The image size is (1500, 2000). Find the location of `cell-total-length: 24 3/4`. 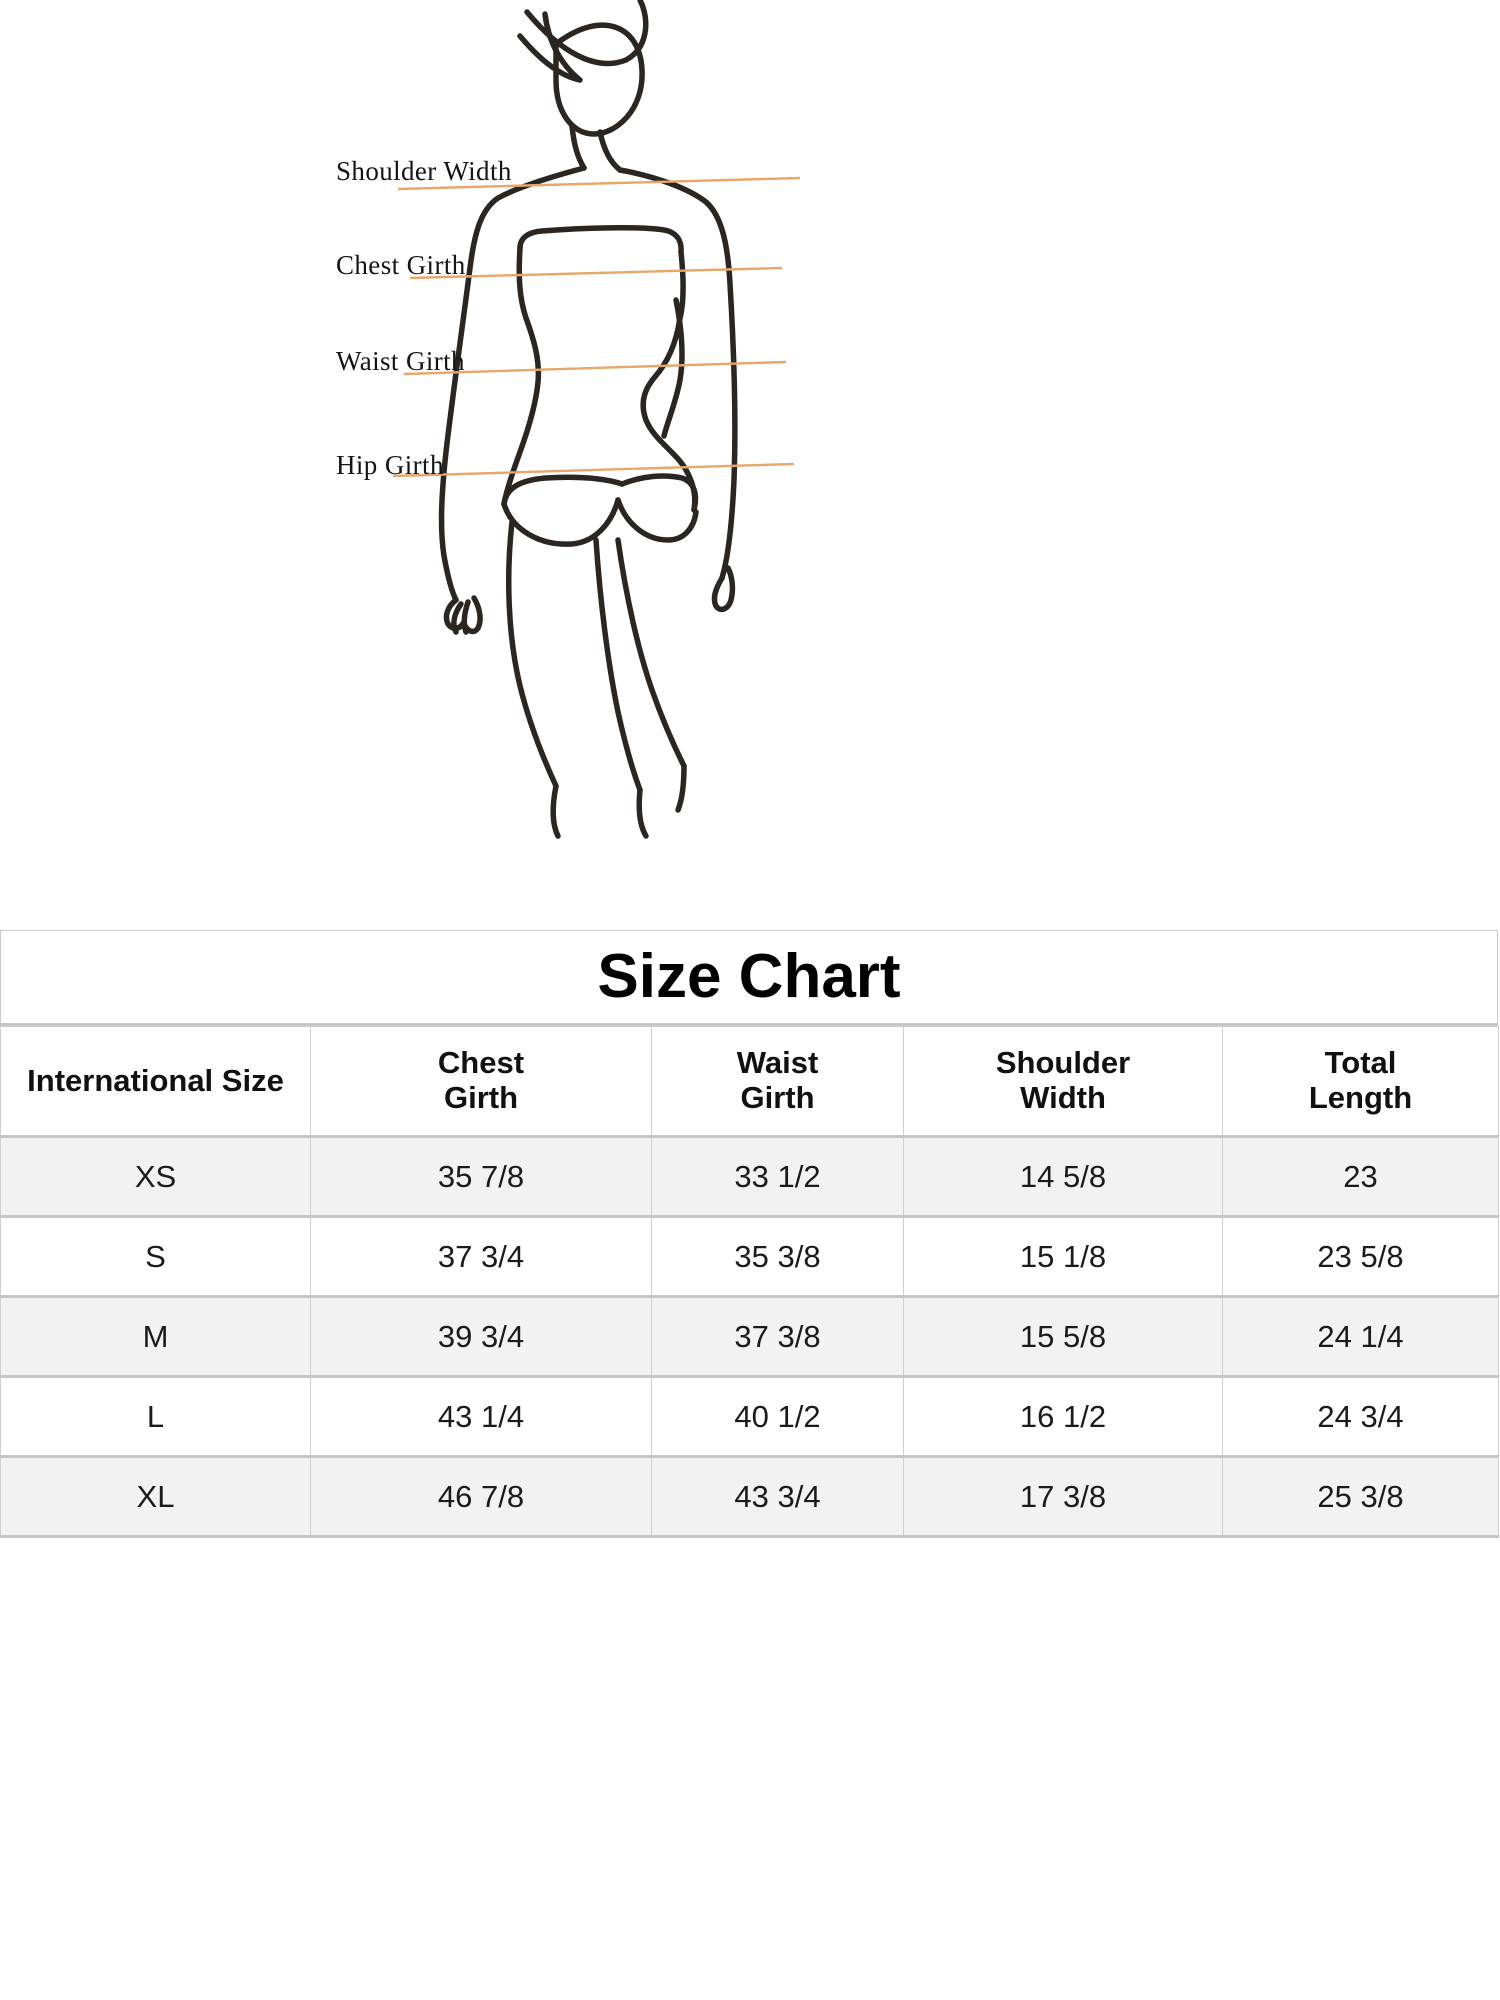

cell-total-length: 24 3/4 is located at coordinates (1360, 1417).